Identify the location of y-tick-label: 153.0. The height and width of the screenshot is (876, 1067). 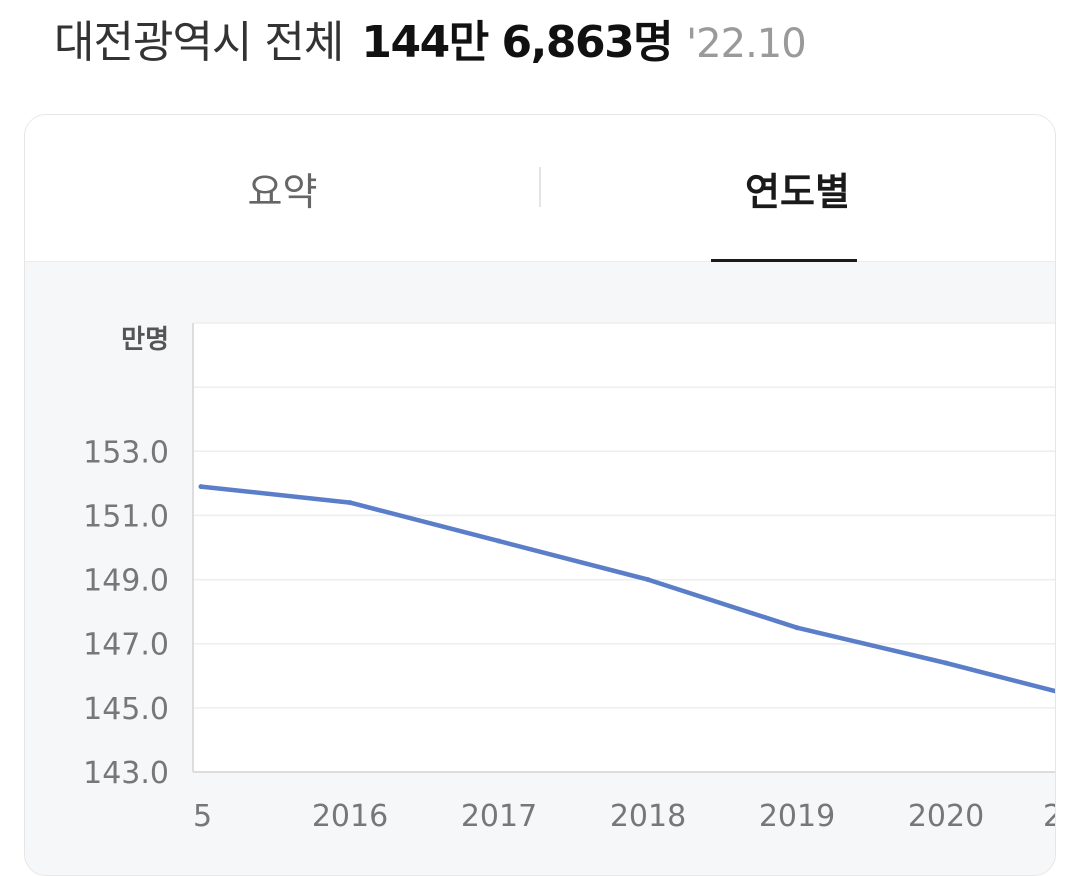
(126, 452).